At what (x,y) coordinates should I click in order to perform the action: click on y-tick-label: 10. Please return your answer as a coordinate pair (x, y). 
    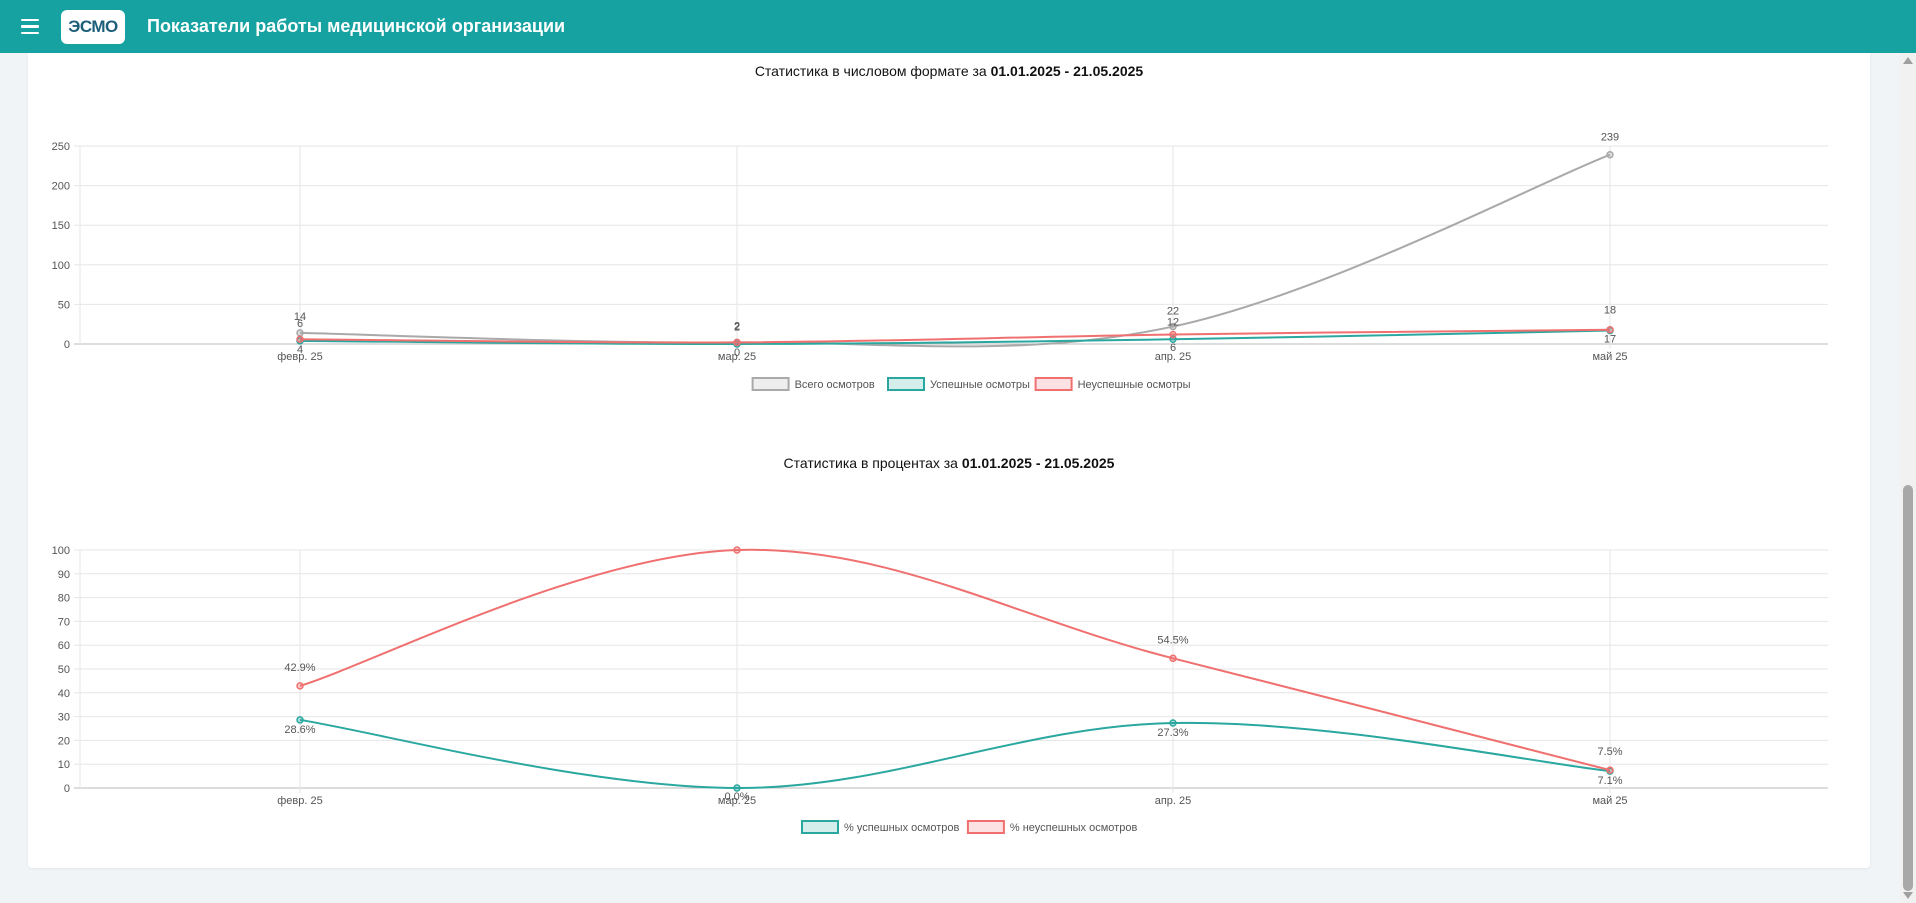
    Looking at the image, I should click on (64, 765).